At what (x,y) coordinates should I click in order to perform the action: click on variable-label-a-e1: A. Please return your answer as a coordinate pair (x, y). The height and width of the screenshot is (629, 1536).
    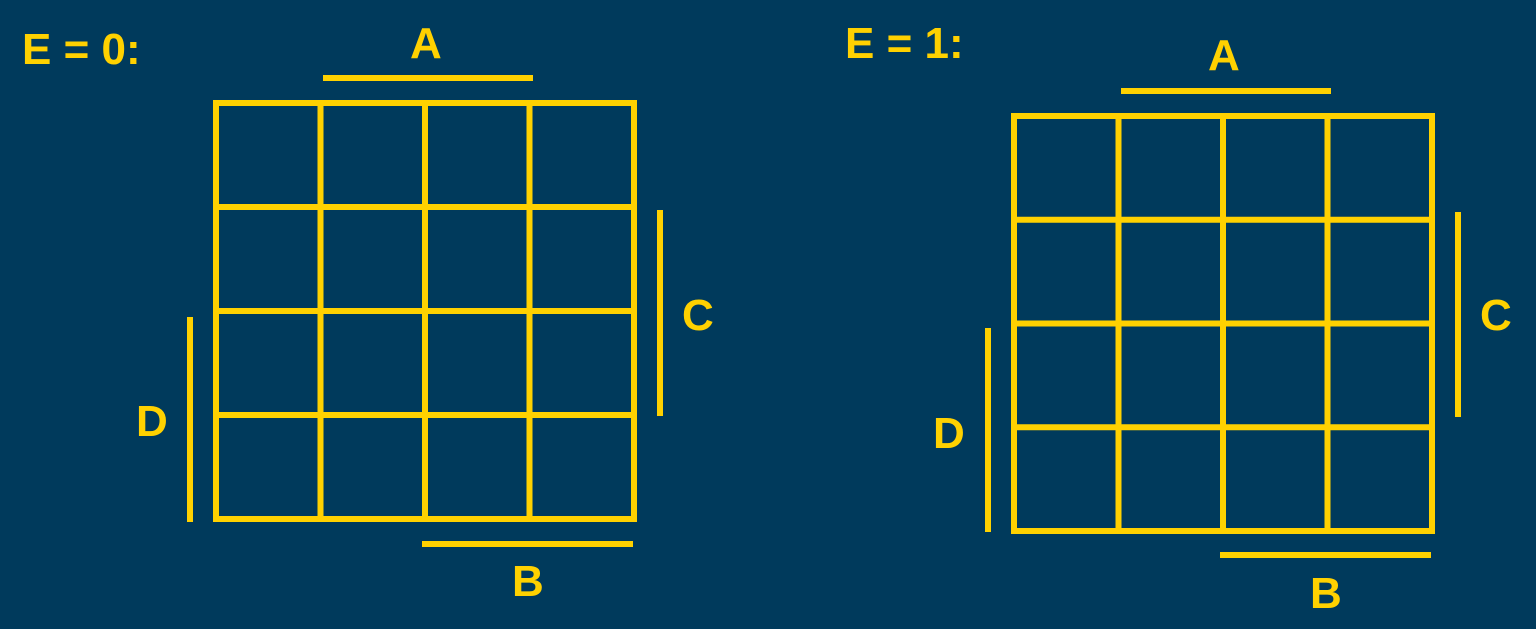
    Looking at the image, I should click on (1224, 55).